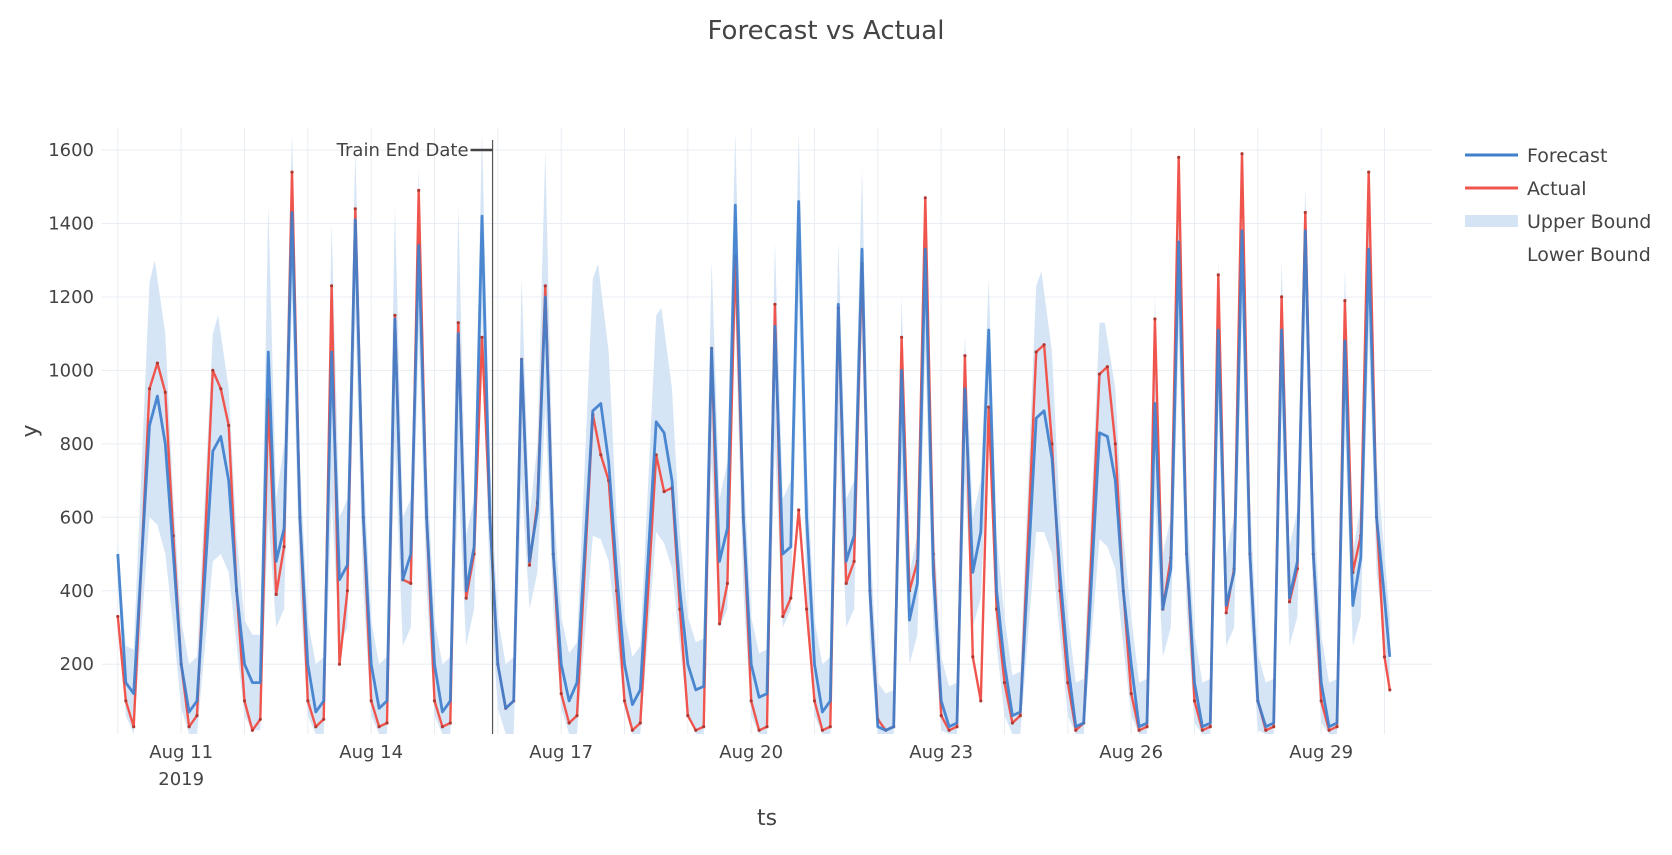 The image size is (1672, 855). What do you see at coordinates (71, 370) in the screenshot?
I see `y-tick-label: 1000` at bounding box center [71, 370].